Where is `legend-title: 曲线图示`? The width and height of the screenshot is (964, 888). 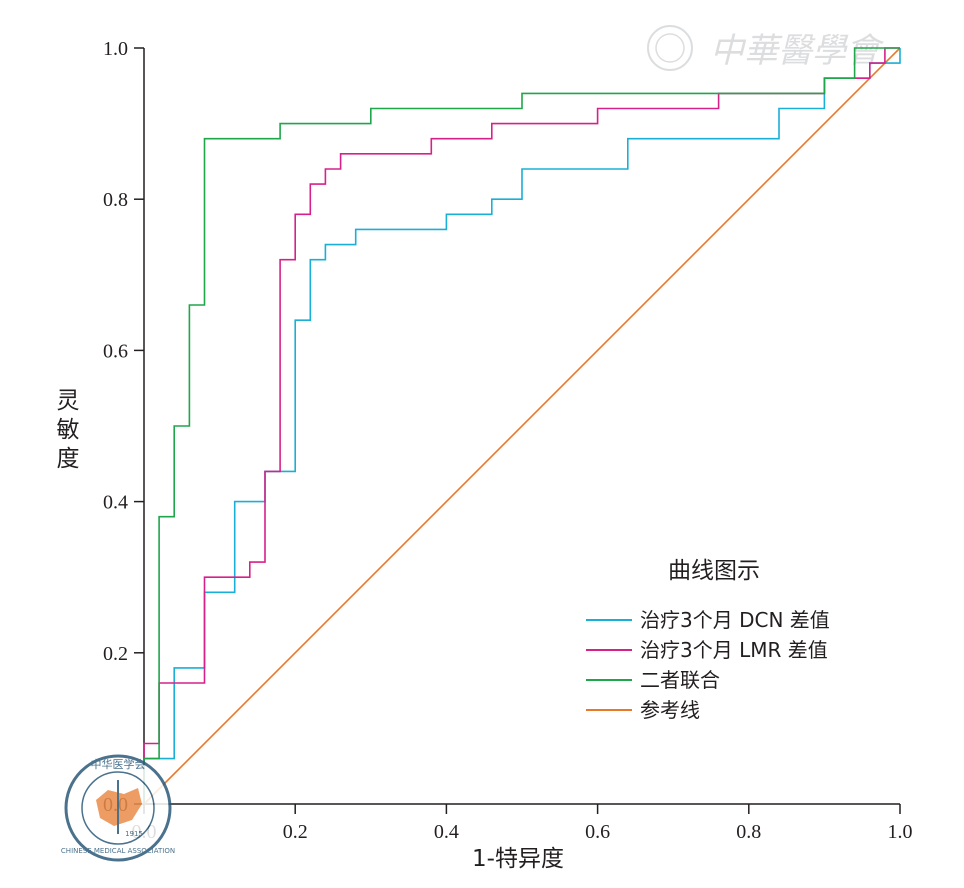 legend-title: 曲线图示 is located at coordinates (714, 571).